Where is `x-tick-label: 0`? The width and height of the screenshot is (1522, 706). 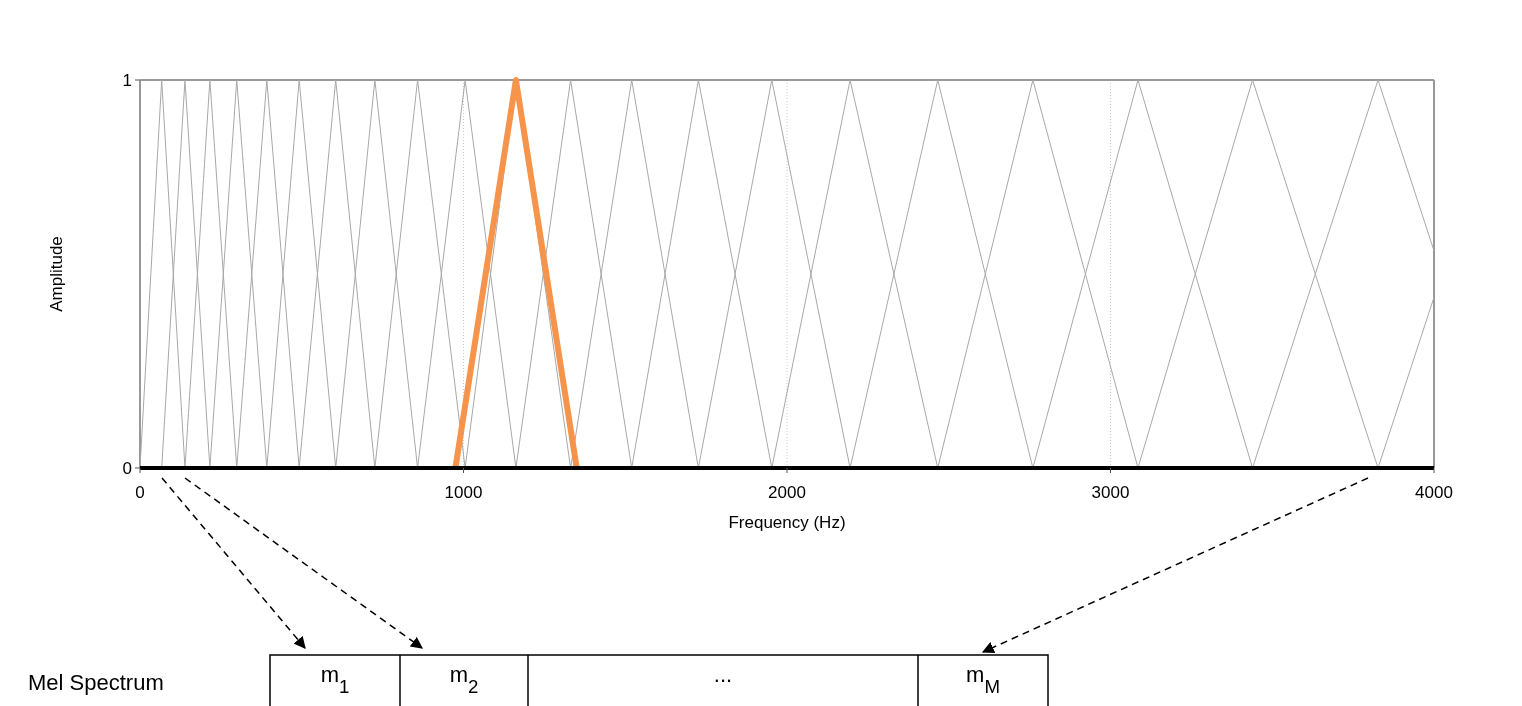 x-tick-label: 0 is located at coordinates (140, 492).